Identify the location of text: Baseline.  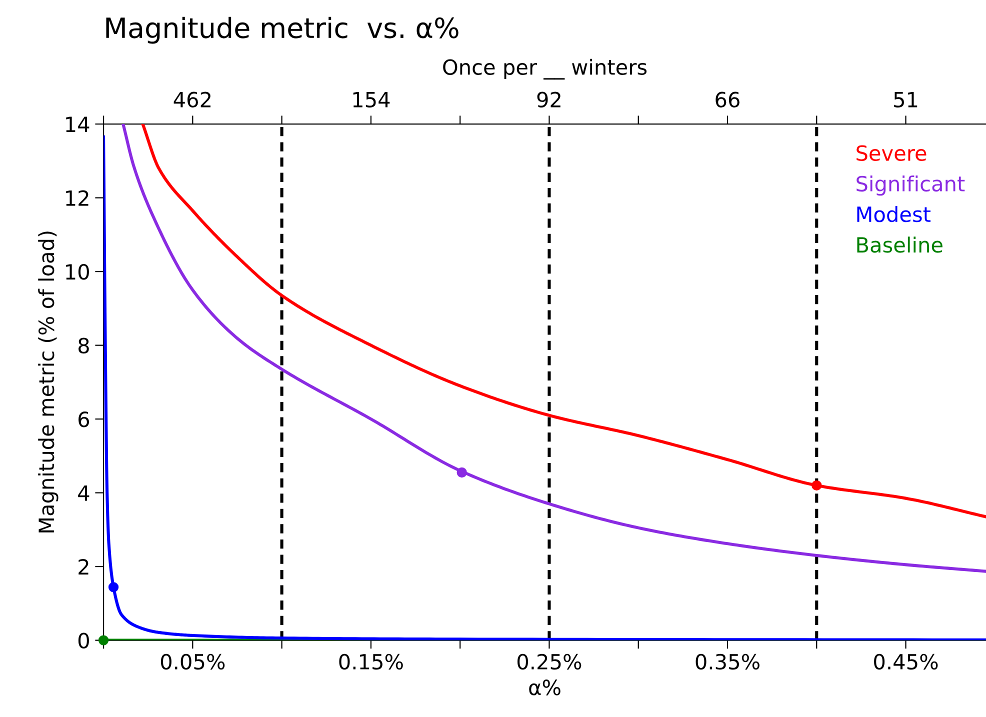
(899, 244).